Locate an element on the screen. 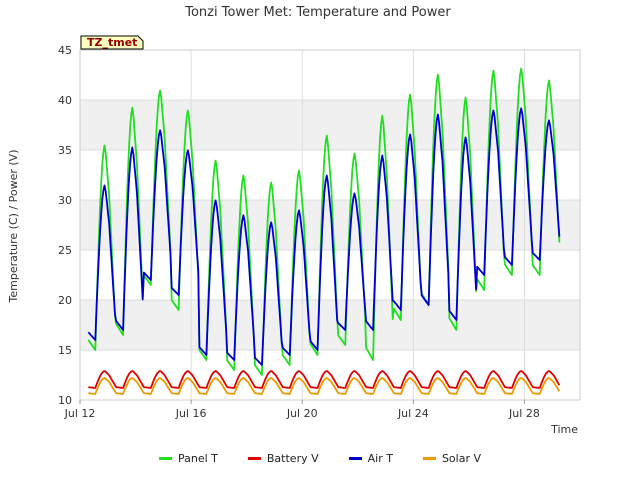 The width and height of the screenshot is (640, 480). x-tick-label: Jul 28 is located at coordinates (524, 413).